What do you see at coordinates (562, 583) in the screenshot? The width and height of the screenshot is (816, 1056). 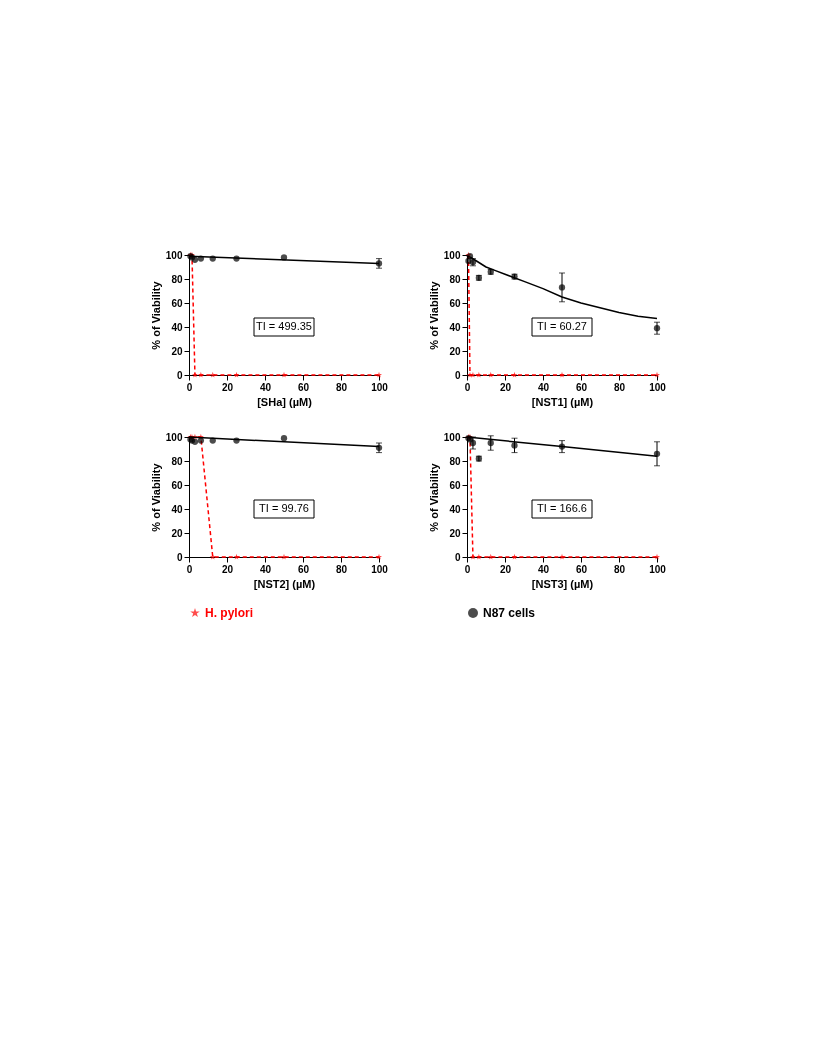 I see `x-axis-title: [NST3] (µM)` at bounding box center [562, 583].